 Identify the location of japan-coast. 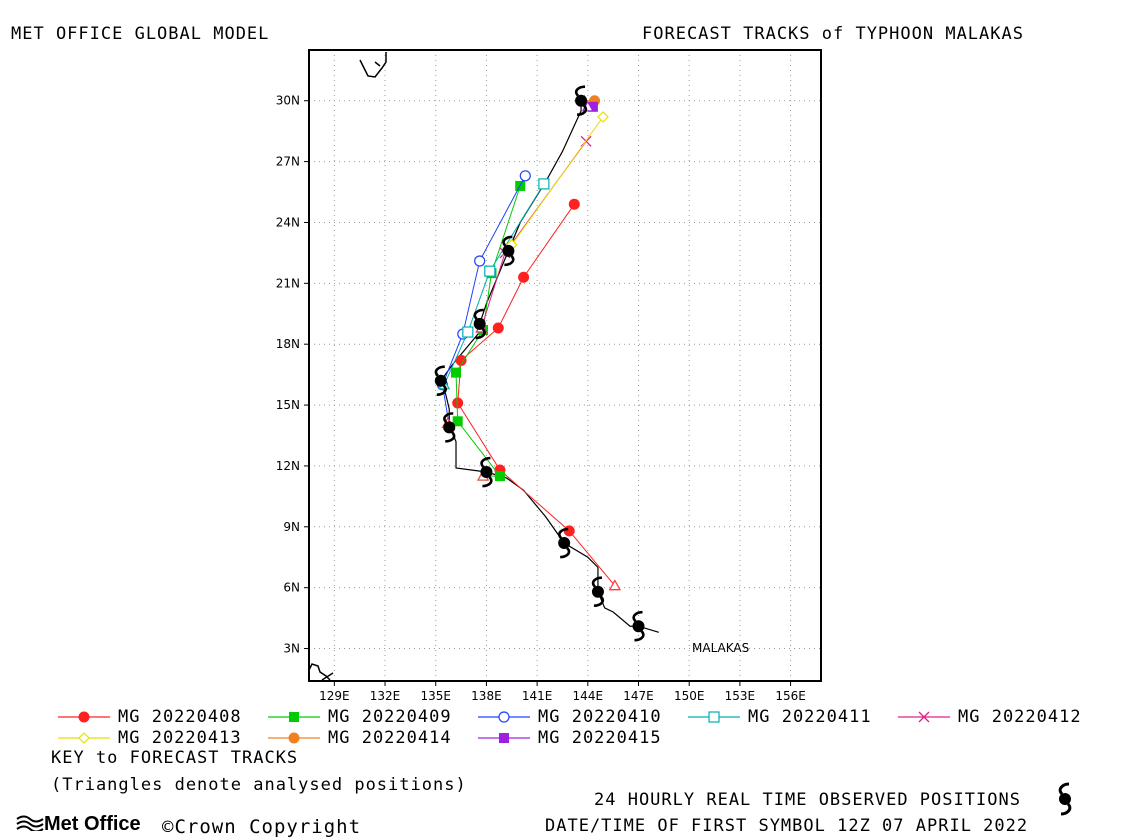
(373, 65).